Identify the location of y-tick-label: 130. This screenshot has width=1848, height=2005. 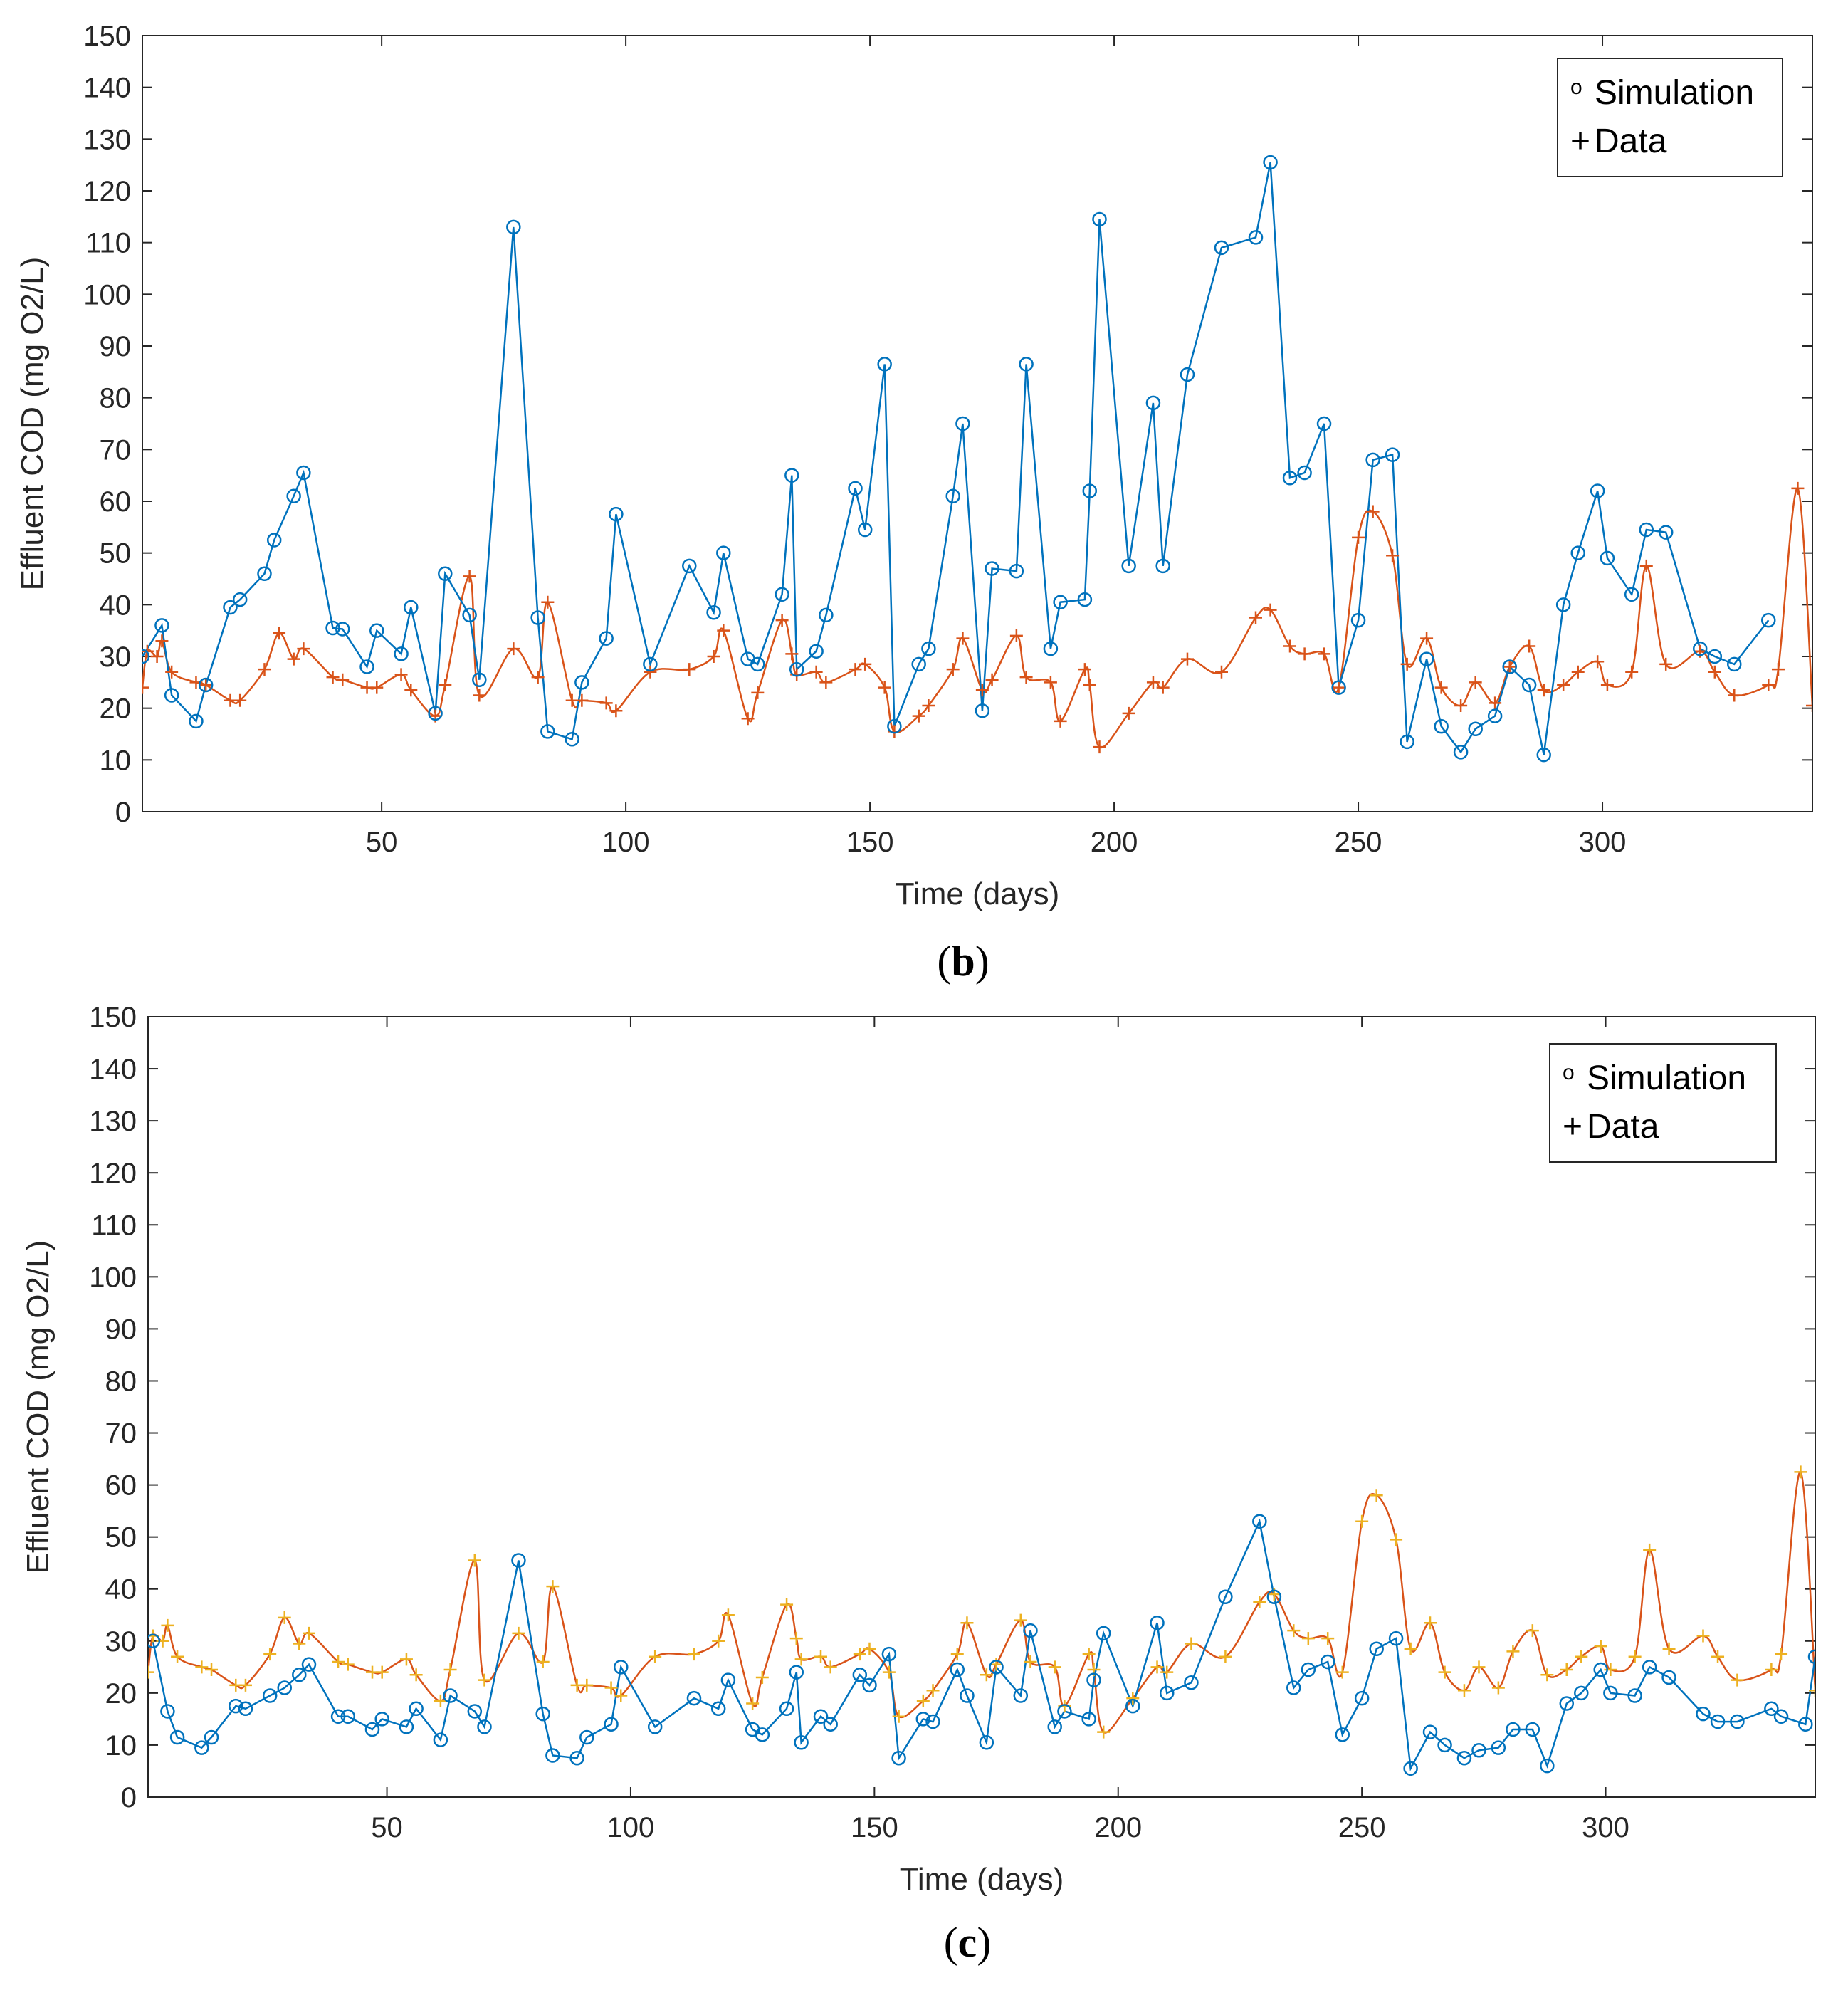
(113, 1122).